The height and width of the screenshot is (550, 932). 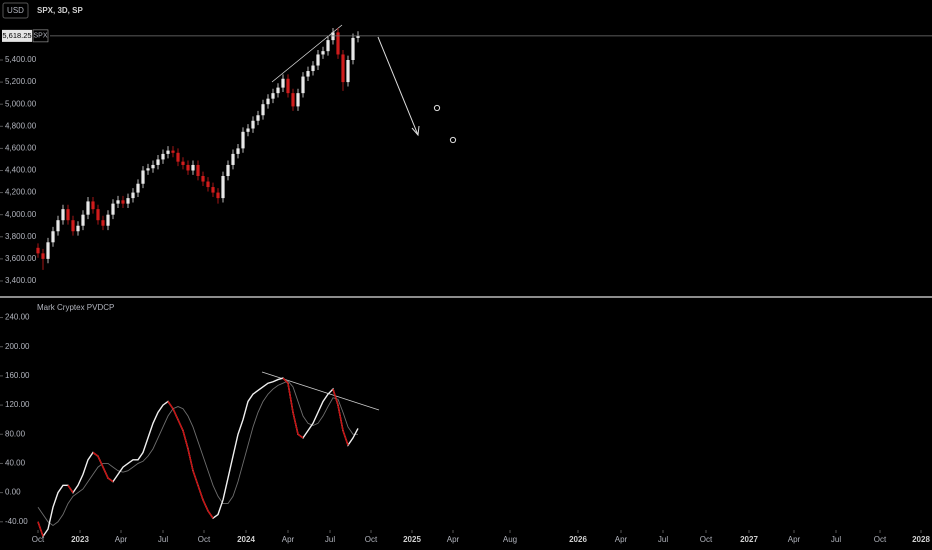 I want to click on x-tick-label: 2026, so click(x=578, y=539).